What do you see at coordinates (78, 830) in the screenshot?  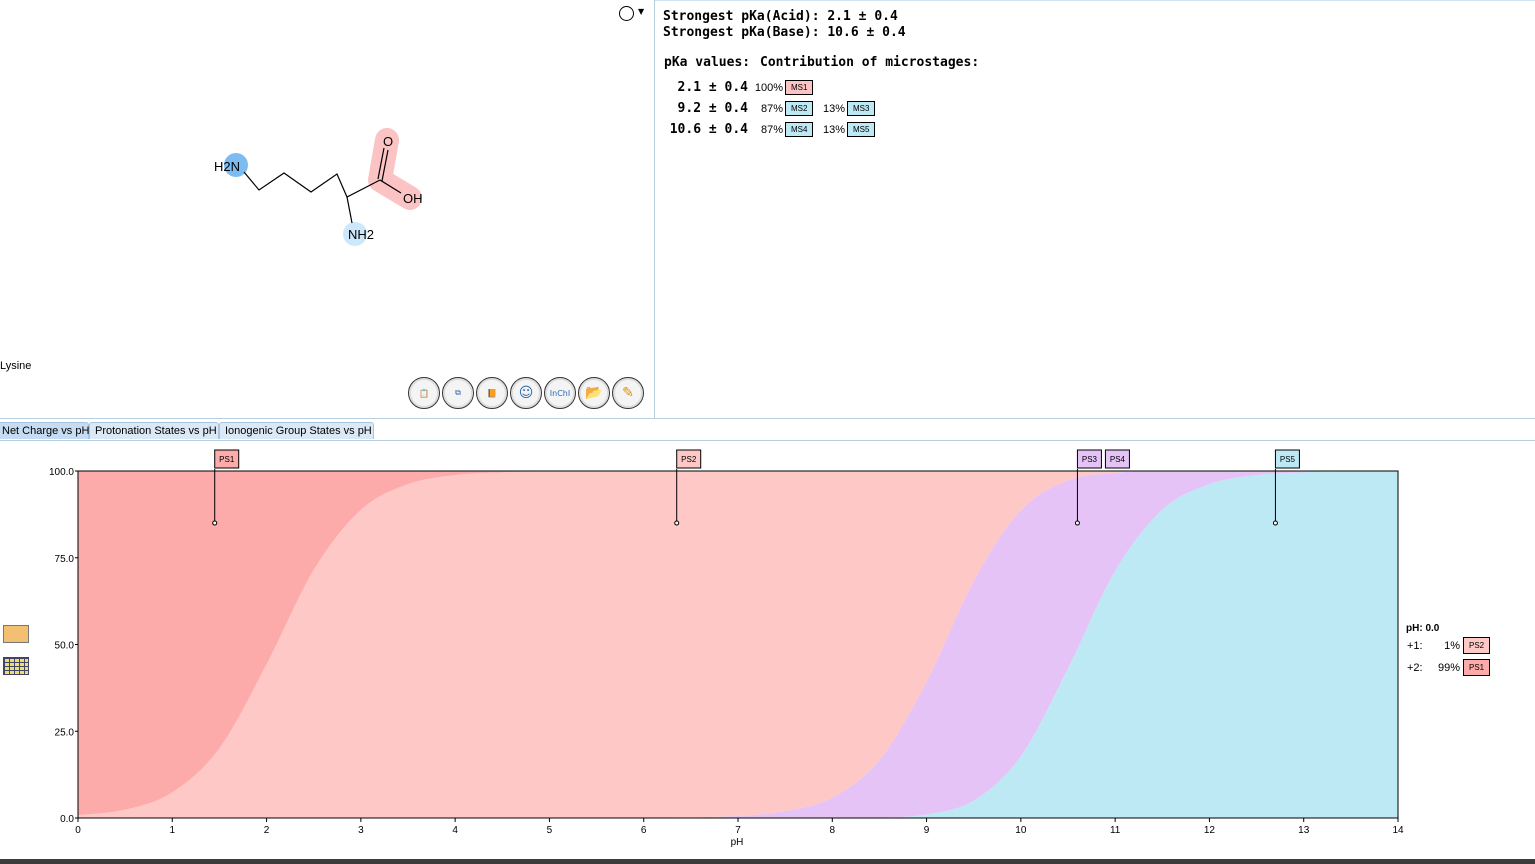 I see `x-tick-label: 0` at bounding box center [78, 830].